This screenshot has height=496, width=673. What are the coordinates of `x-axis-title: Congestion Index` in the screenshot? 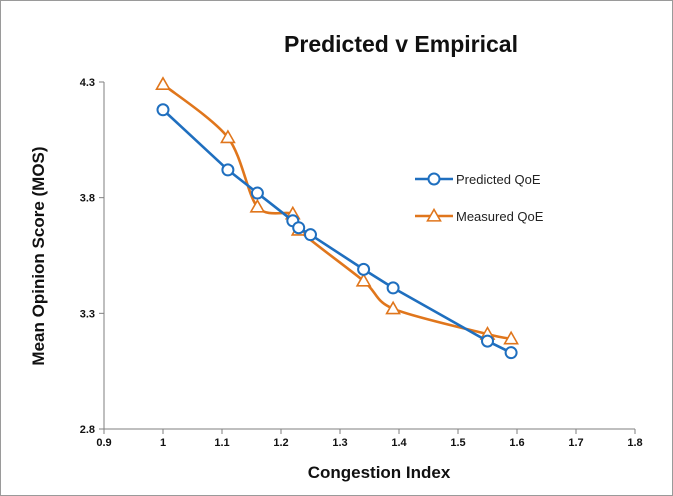 It's located at (379, 472).